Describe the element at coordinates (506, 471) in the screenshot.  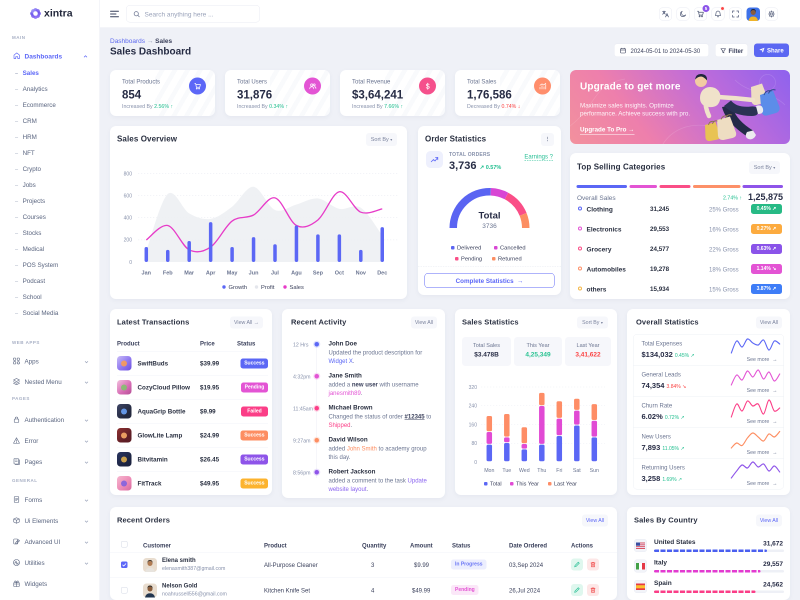
I see `svg-text: Tue` at that location.